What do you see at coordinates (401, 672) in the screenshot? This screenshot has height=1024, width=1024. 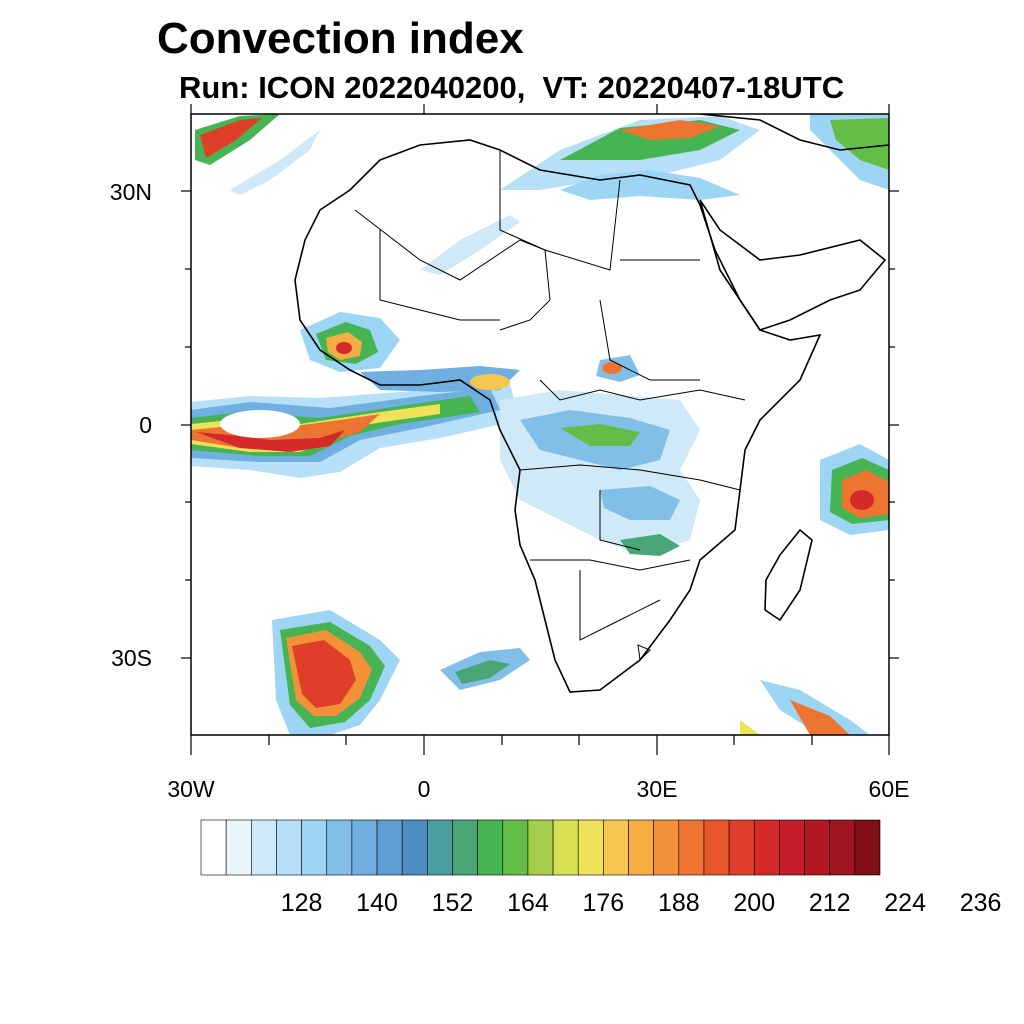 I see `field-south-atlantic` at bounding box center [401, 672].